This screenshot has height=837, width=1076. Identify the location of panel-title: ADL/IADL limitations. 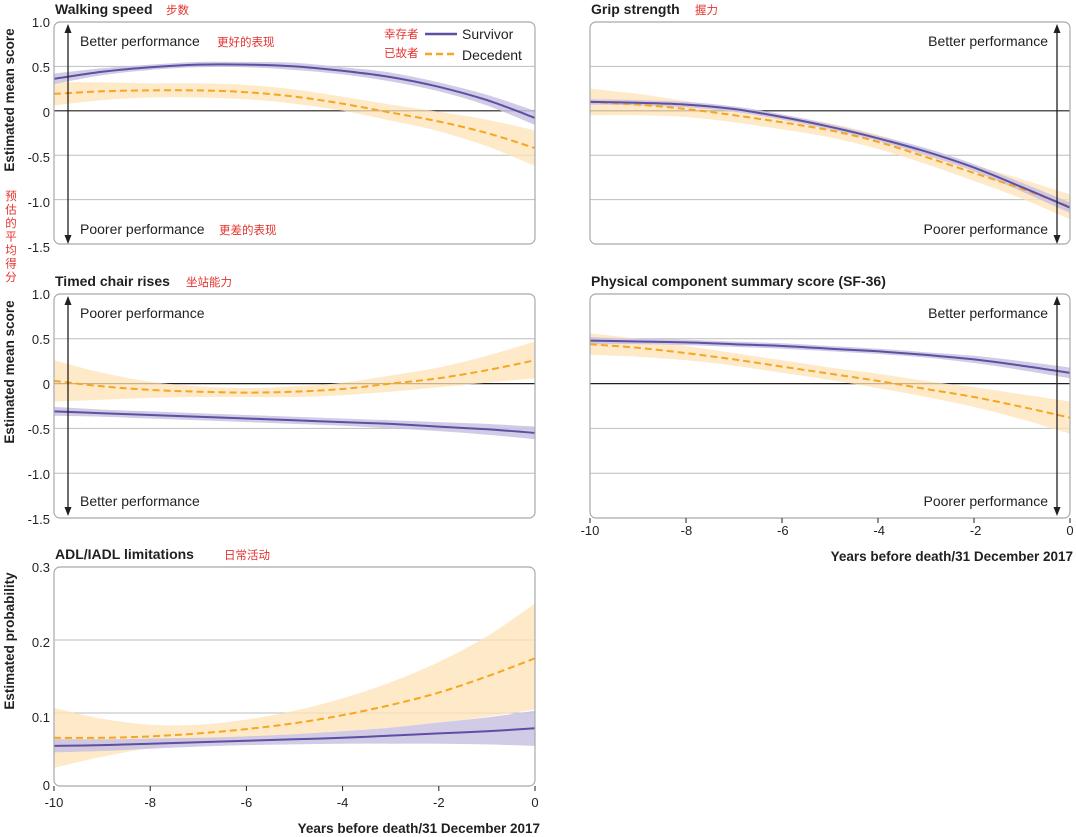
(124, 554).